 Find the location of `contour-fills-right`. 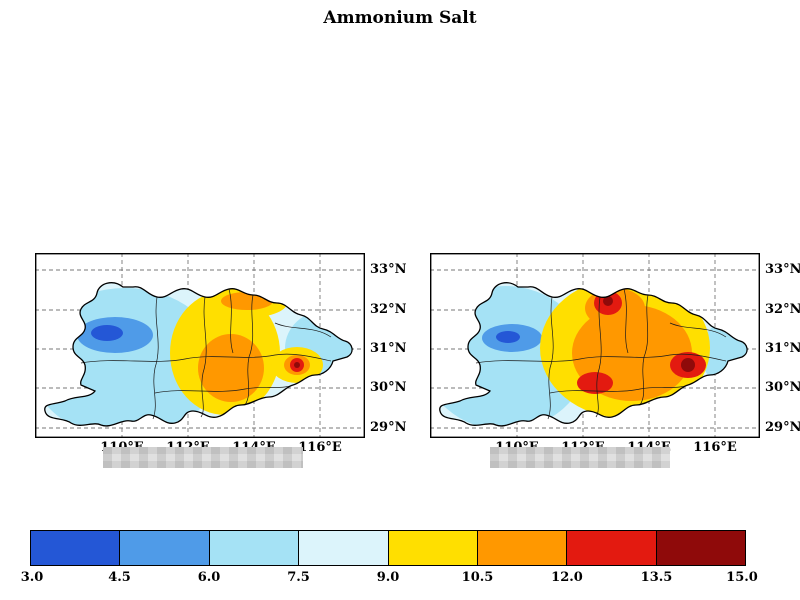

contour-fills-right is located at coordinates (593, 354).